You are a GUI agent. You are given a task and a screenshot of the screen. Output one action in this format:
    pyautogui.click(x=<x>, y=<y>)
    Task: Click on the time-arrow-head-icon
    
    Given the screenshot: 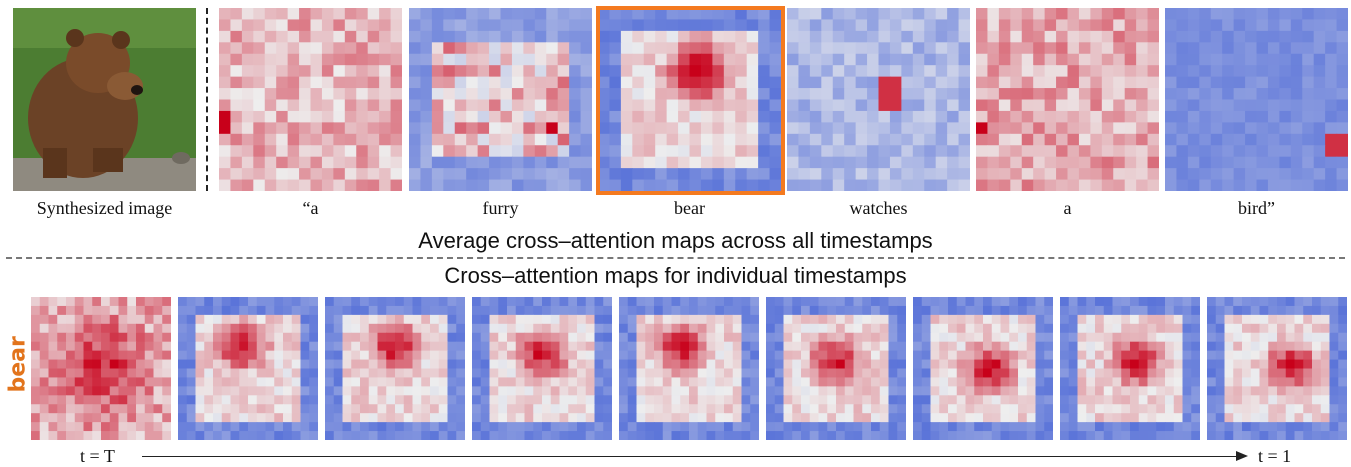 What is the action you would take?
    pyautogui.click(x=1242, y=456)
    